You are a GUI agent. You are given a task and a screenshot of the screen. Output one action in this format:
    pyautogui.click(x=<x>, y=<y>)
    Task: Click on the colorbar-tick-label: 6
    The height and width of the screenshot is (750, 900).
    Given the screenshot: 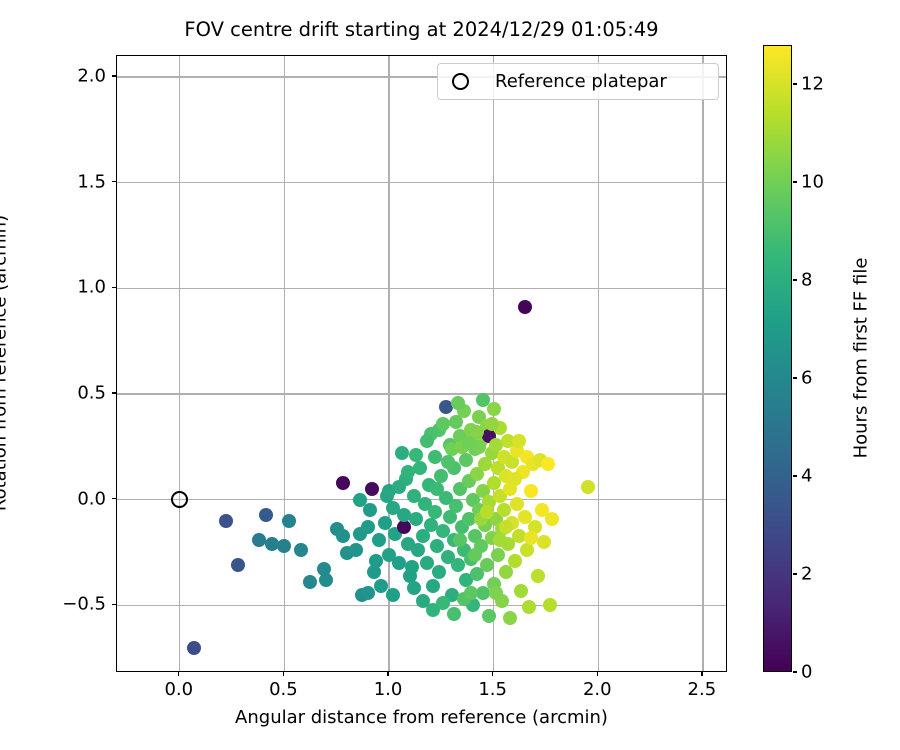 What is the action you would take?
    pyautogui.click(x=807, y=378)
    